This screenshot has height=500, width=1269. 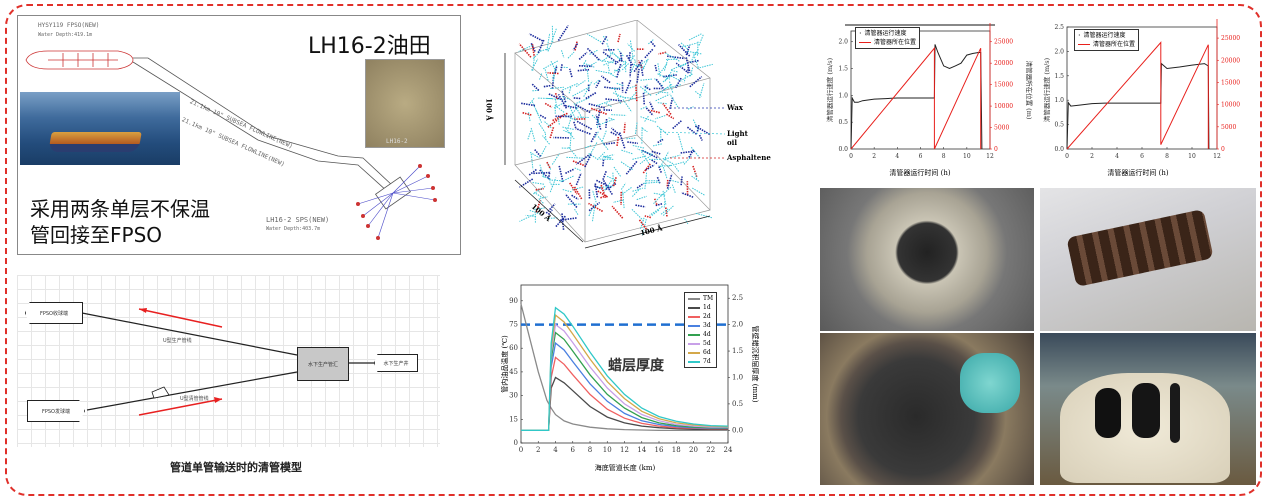 I want to click on node-label: 水下生产井, so click(x=396, y=363).